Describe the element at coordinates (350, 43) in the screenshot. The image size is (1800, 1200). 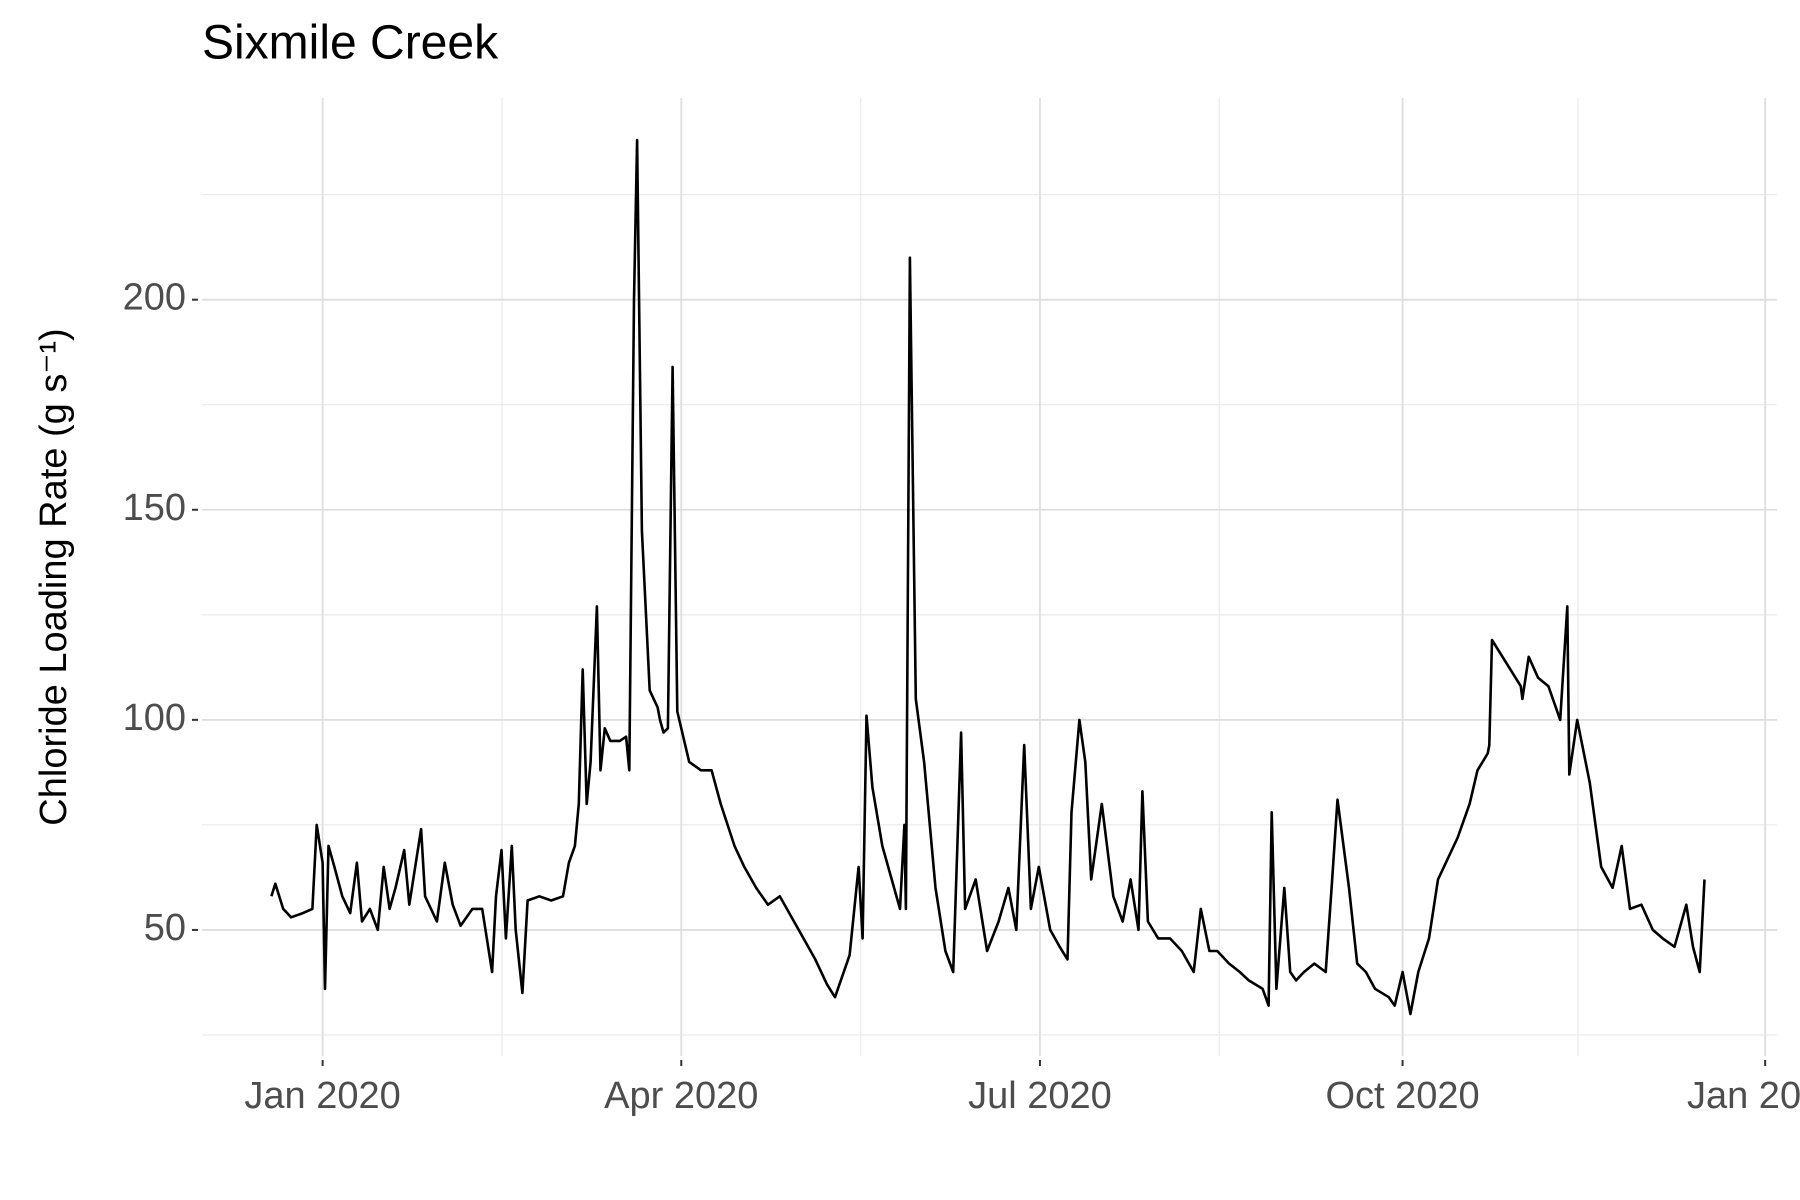
I see `chart-title: Sixmile Creek` at that location.